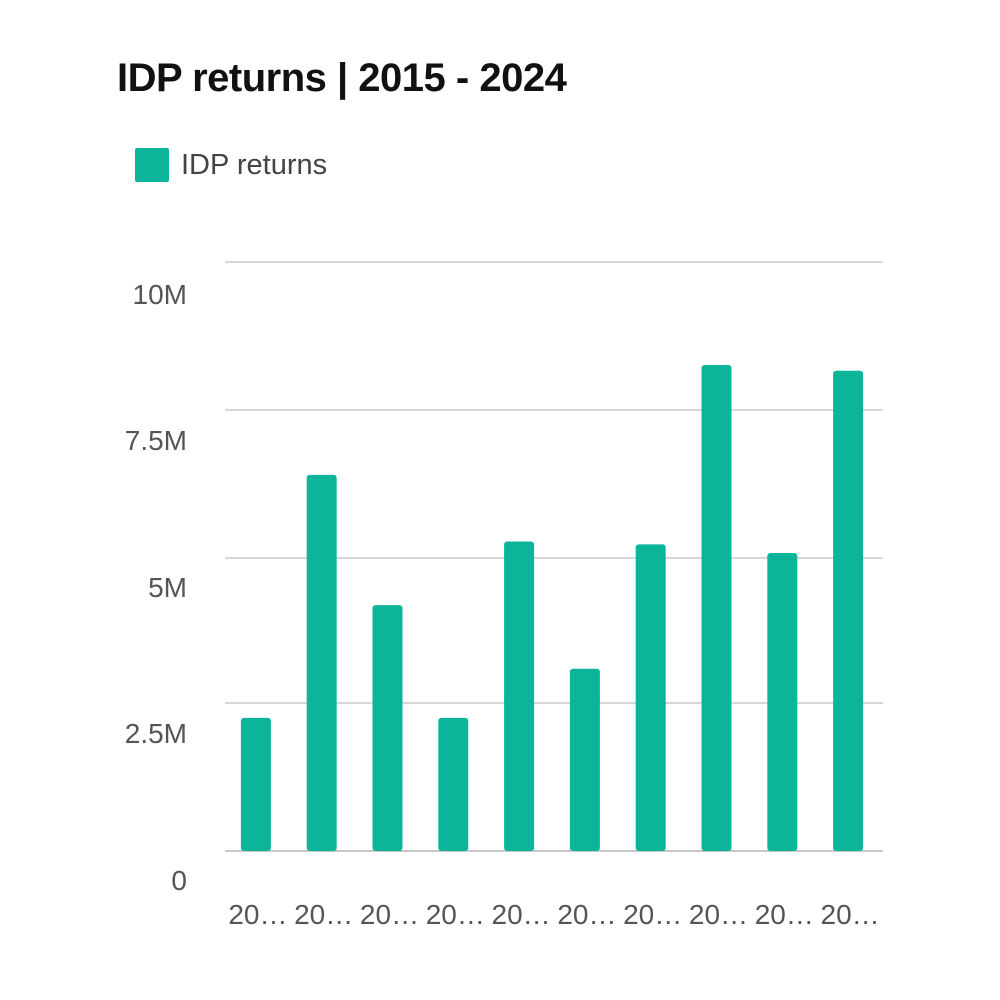 The height and width of the screenshot is (1000, 1000). I want to click on y-tick-label: 10M, so click(160, 294).